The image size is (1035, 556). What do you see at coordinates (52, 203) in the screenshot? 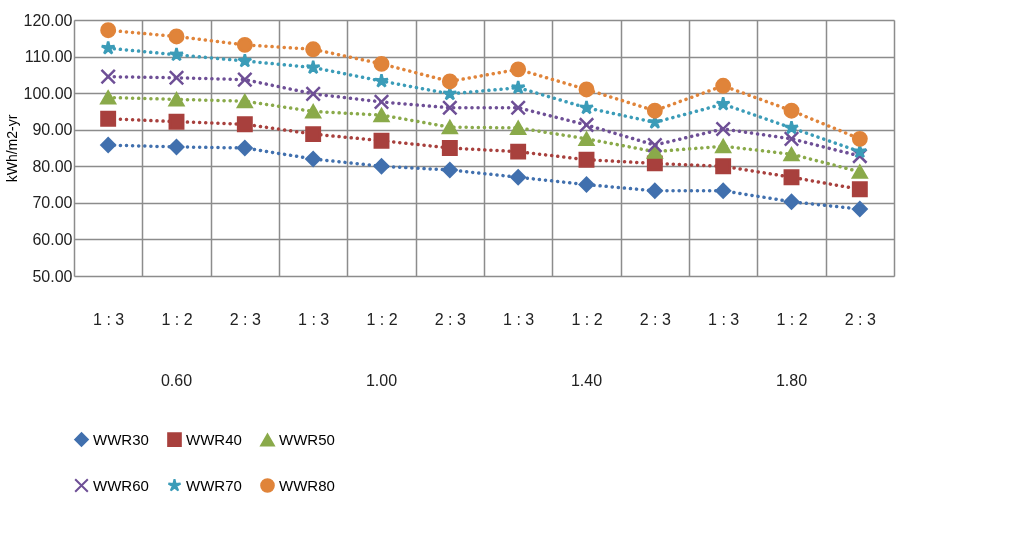
I see `y-tick-label: 70.00` at bounding box center [52, 203].